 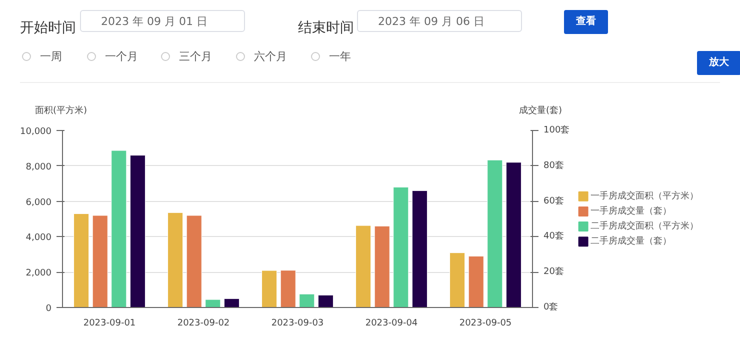 What do you see at coordinates (39, 273) in the screenshot?
I see `y-tick-label: 2,000` at bounding box center [39, 273].